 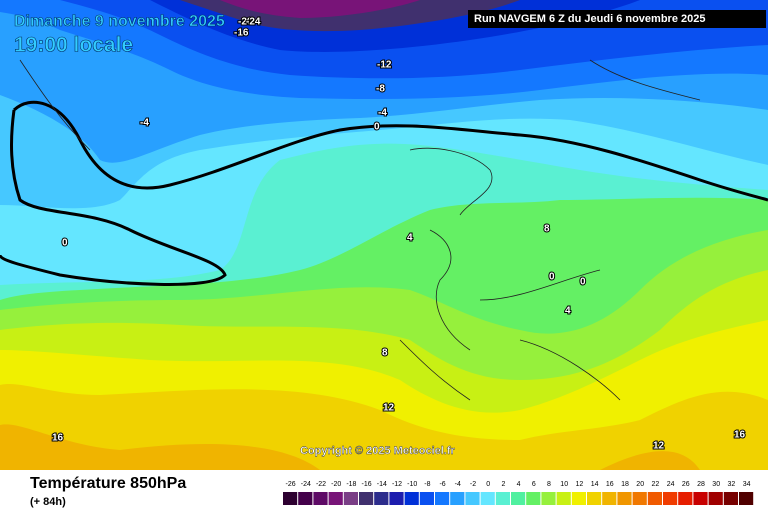 I want to click on run-info: Run NAVGEM 6 Z du Jeudi 6 novembre 2025, so click(x=589, y=19).